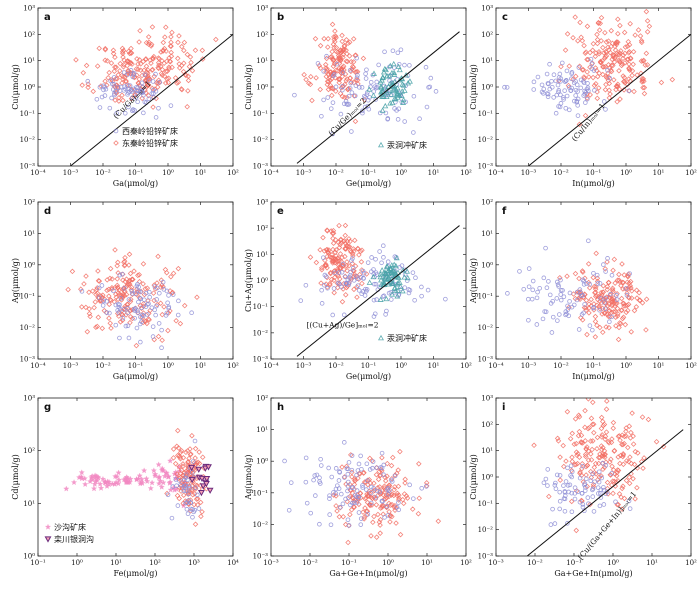 This screenshot has height=589, width=700. What do you see at coordinates (70, 527) in the screenshot?
I see `legend-label-shagou: 沙沟矿床` at bounding box center [70, 527].